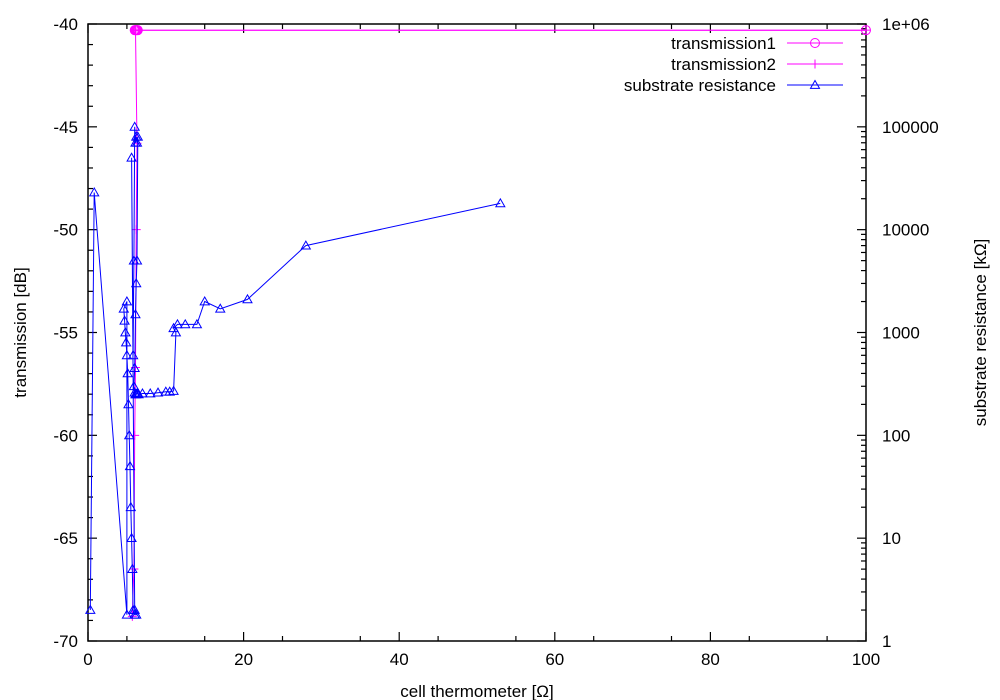  I want to click on y-tick-label: -65, so click(65, 538).